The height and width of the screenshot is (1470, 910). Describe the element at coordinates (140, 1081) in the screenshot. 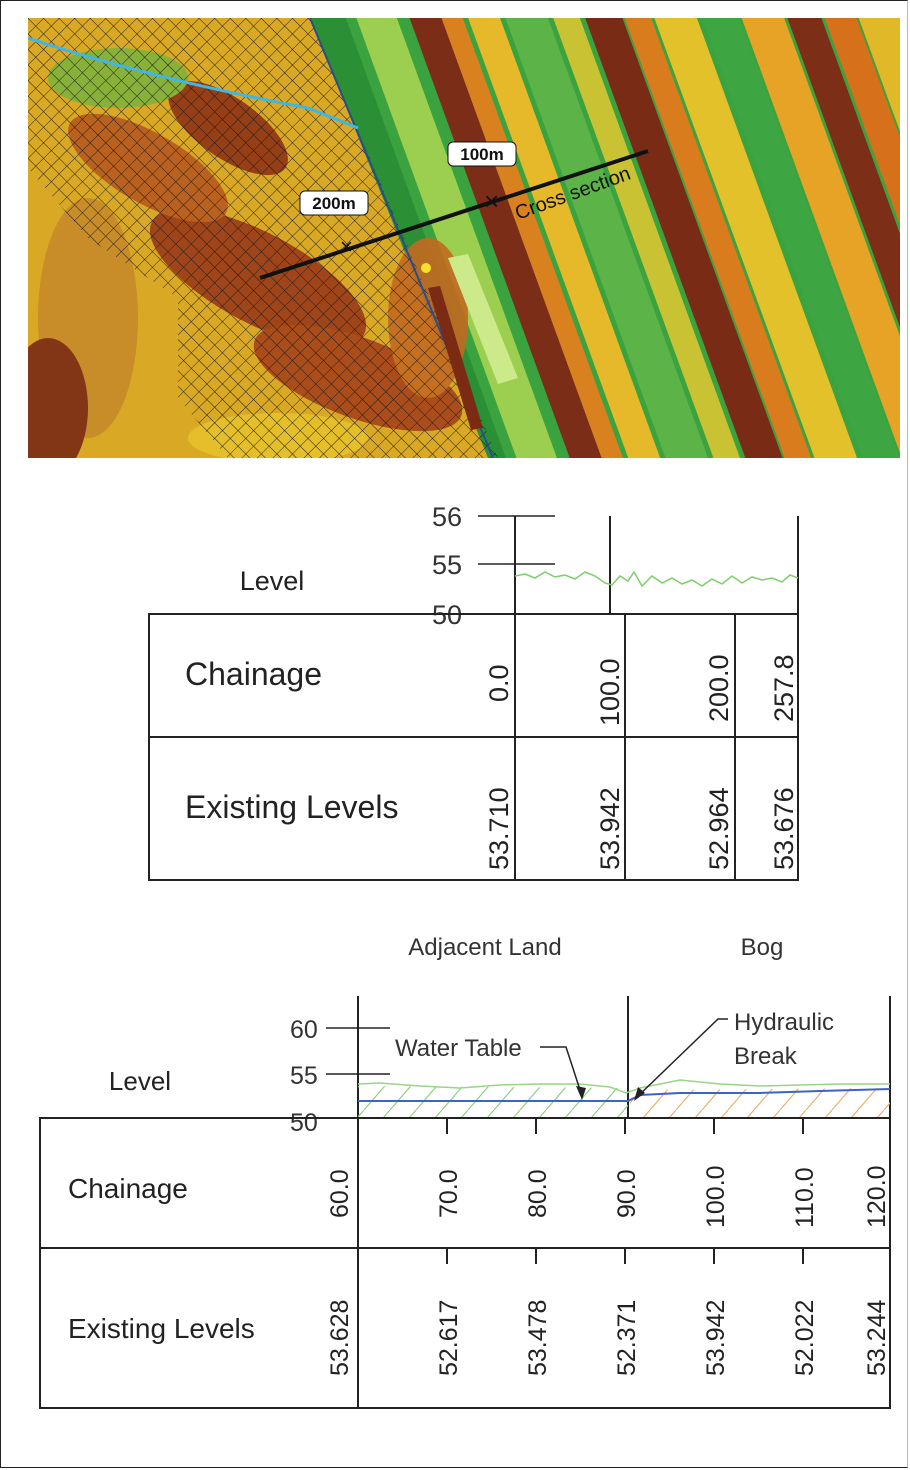

I see `profile2-level-label: Level` at that location.